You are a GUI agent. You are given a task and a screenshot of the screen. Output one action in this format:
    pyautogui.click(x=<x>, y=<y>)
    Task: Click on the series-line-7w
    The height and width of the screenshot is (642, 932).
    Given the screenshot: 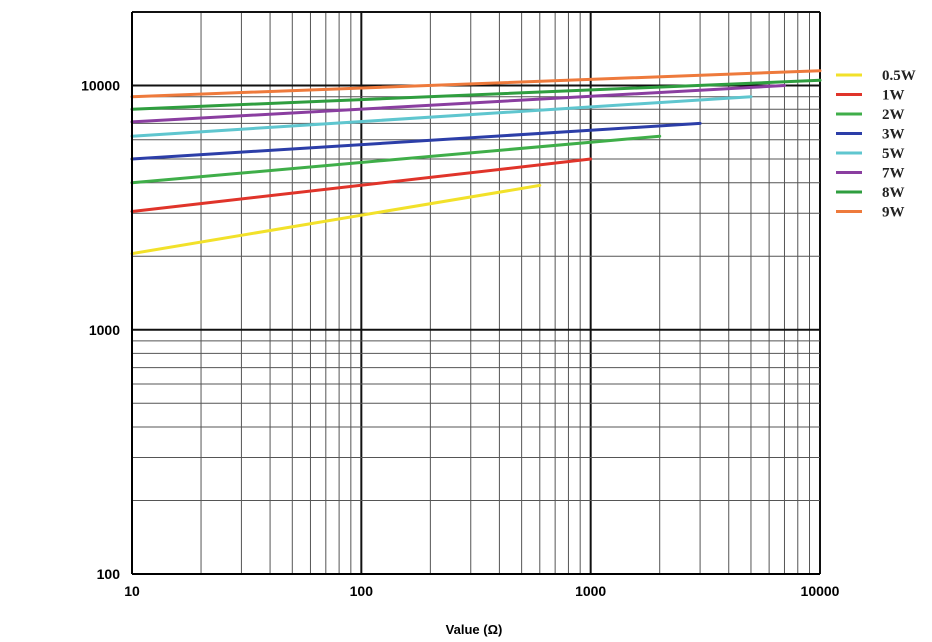 What is the action you would take?
    pyautogui.click(x=458, y=104)
    